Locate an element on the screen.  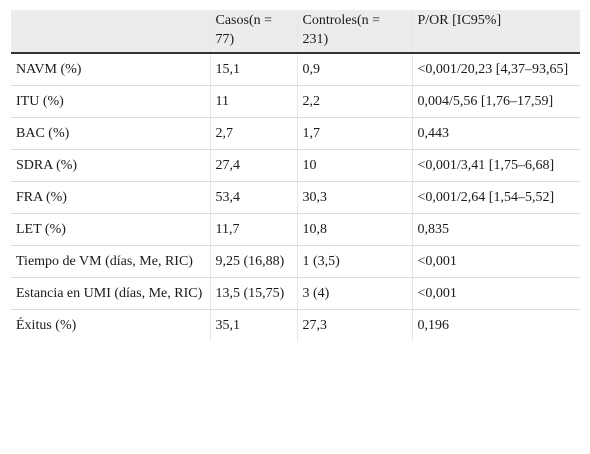
controles-value: 10,8 is located at coordinates (354, 229).